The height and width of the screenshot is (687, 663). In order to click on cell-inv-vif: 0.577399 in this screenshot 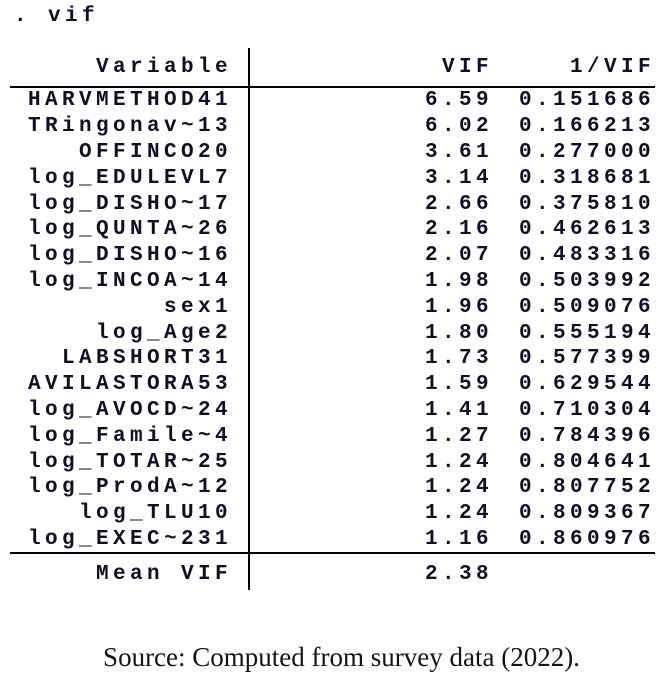, I will do `click(586, 359)`.